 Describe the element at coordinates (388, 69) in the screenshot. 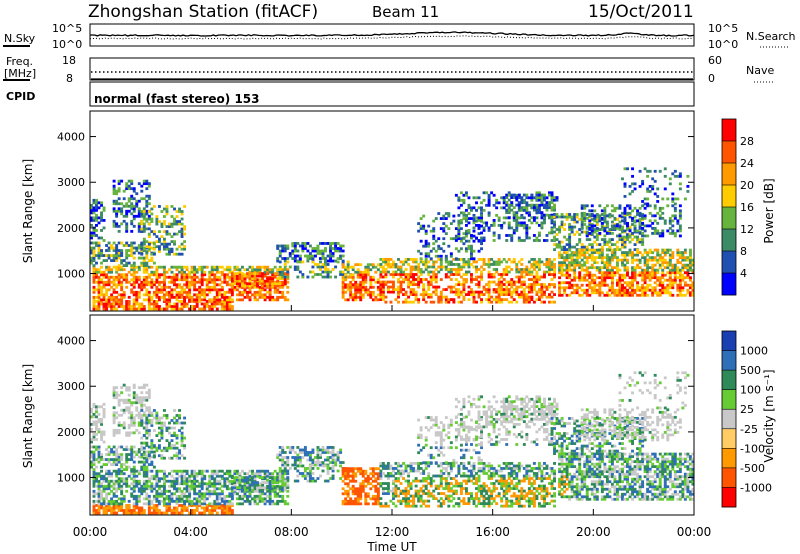

I see `freq-panel: Freq. [MHz] 18 8 60 0 Nave` at that location.